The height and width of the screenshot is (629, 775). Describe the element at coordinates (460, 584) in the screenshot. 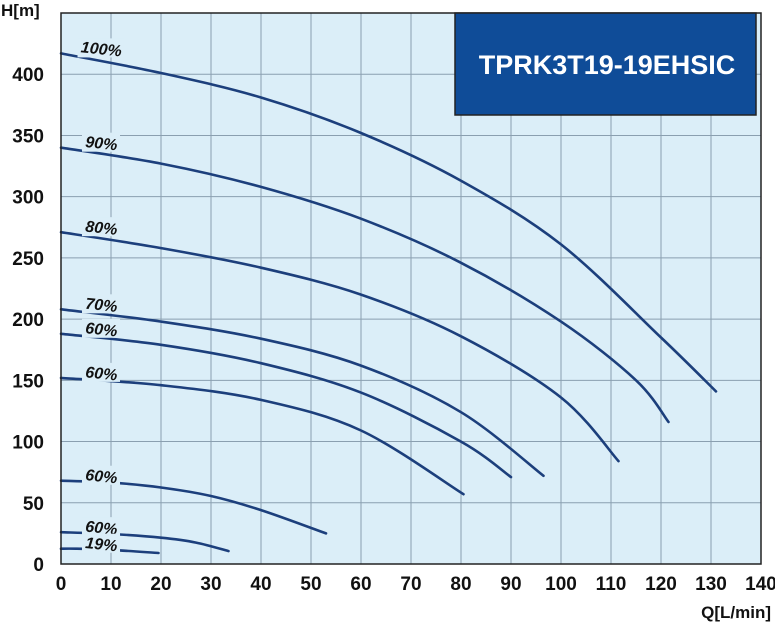

I see `x-tick-label: 80` at that location.